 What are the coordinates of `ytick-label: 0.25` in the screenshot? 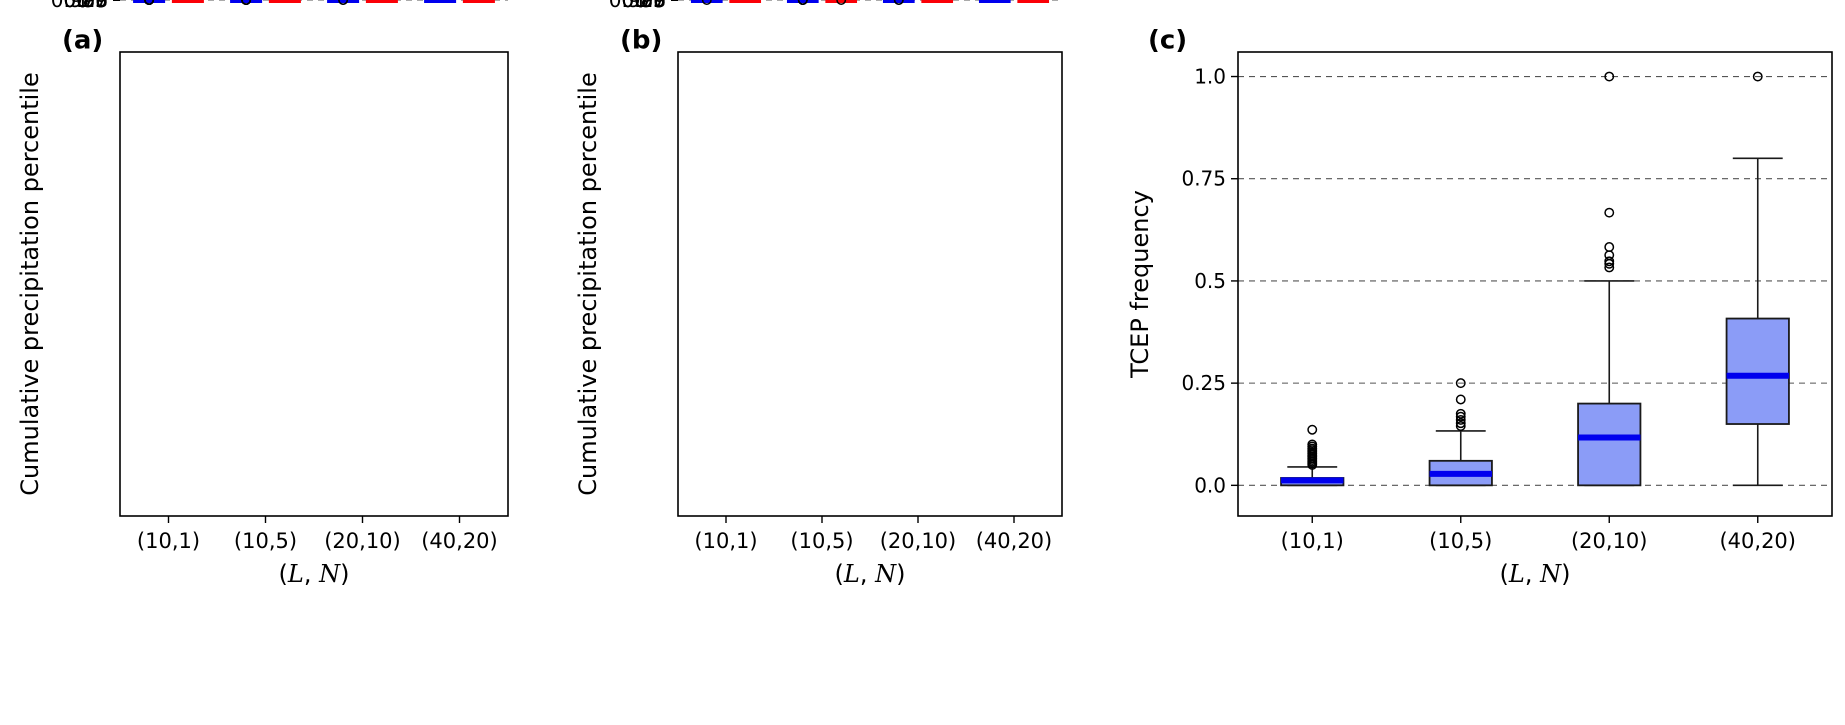 It's located at (1203, 383).